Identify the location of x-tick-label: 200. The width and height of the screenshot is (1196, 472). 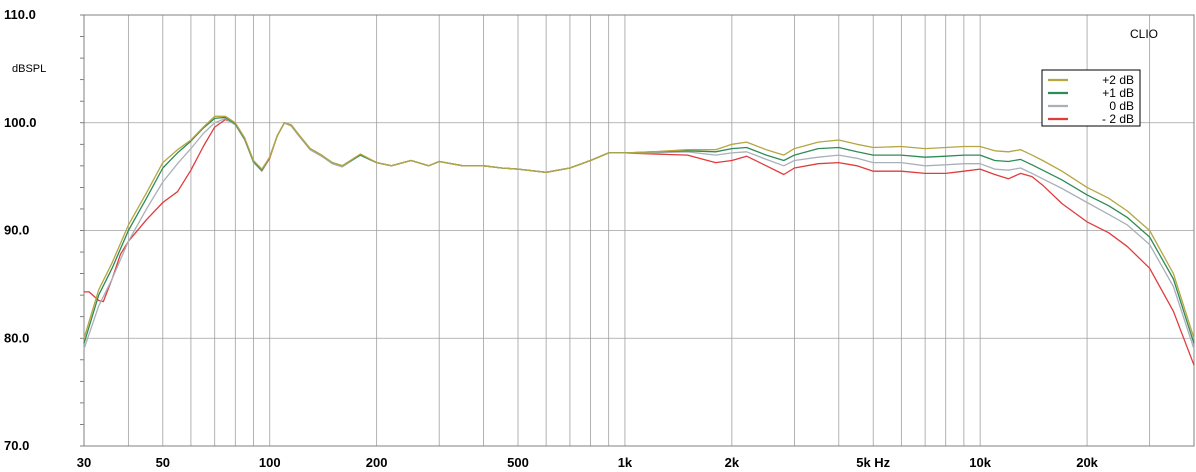
(377, 462).